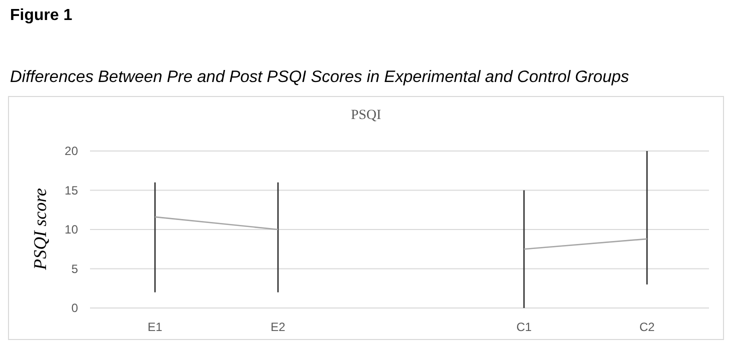  Describe the element at coordinates (74, 269) in the screenshot. I see `y-tick-label: 5` at that location.